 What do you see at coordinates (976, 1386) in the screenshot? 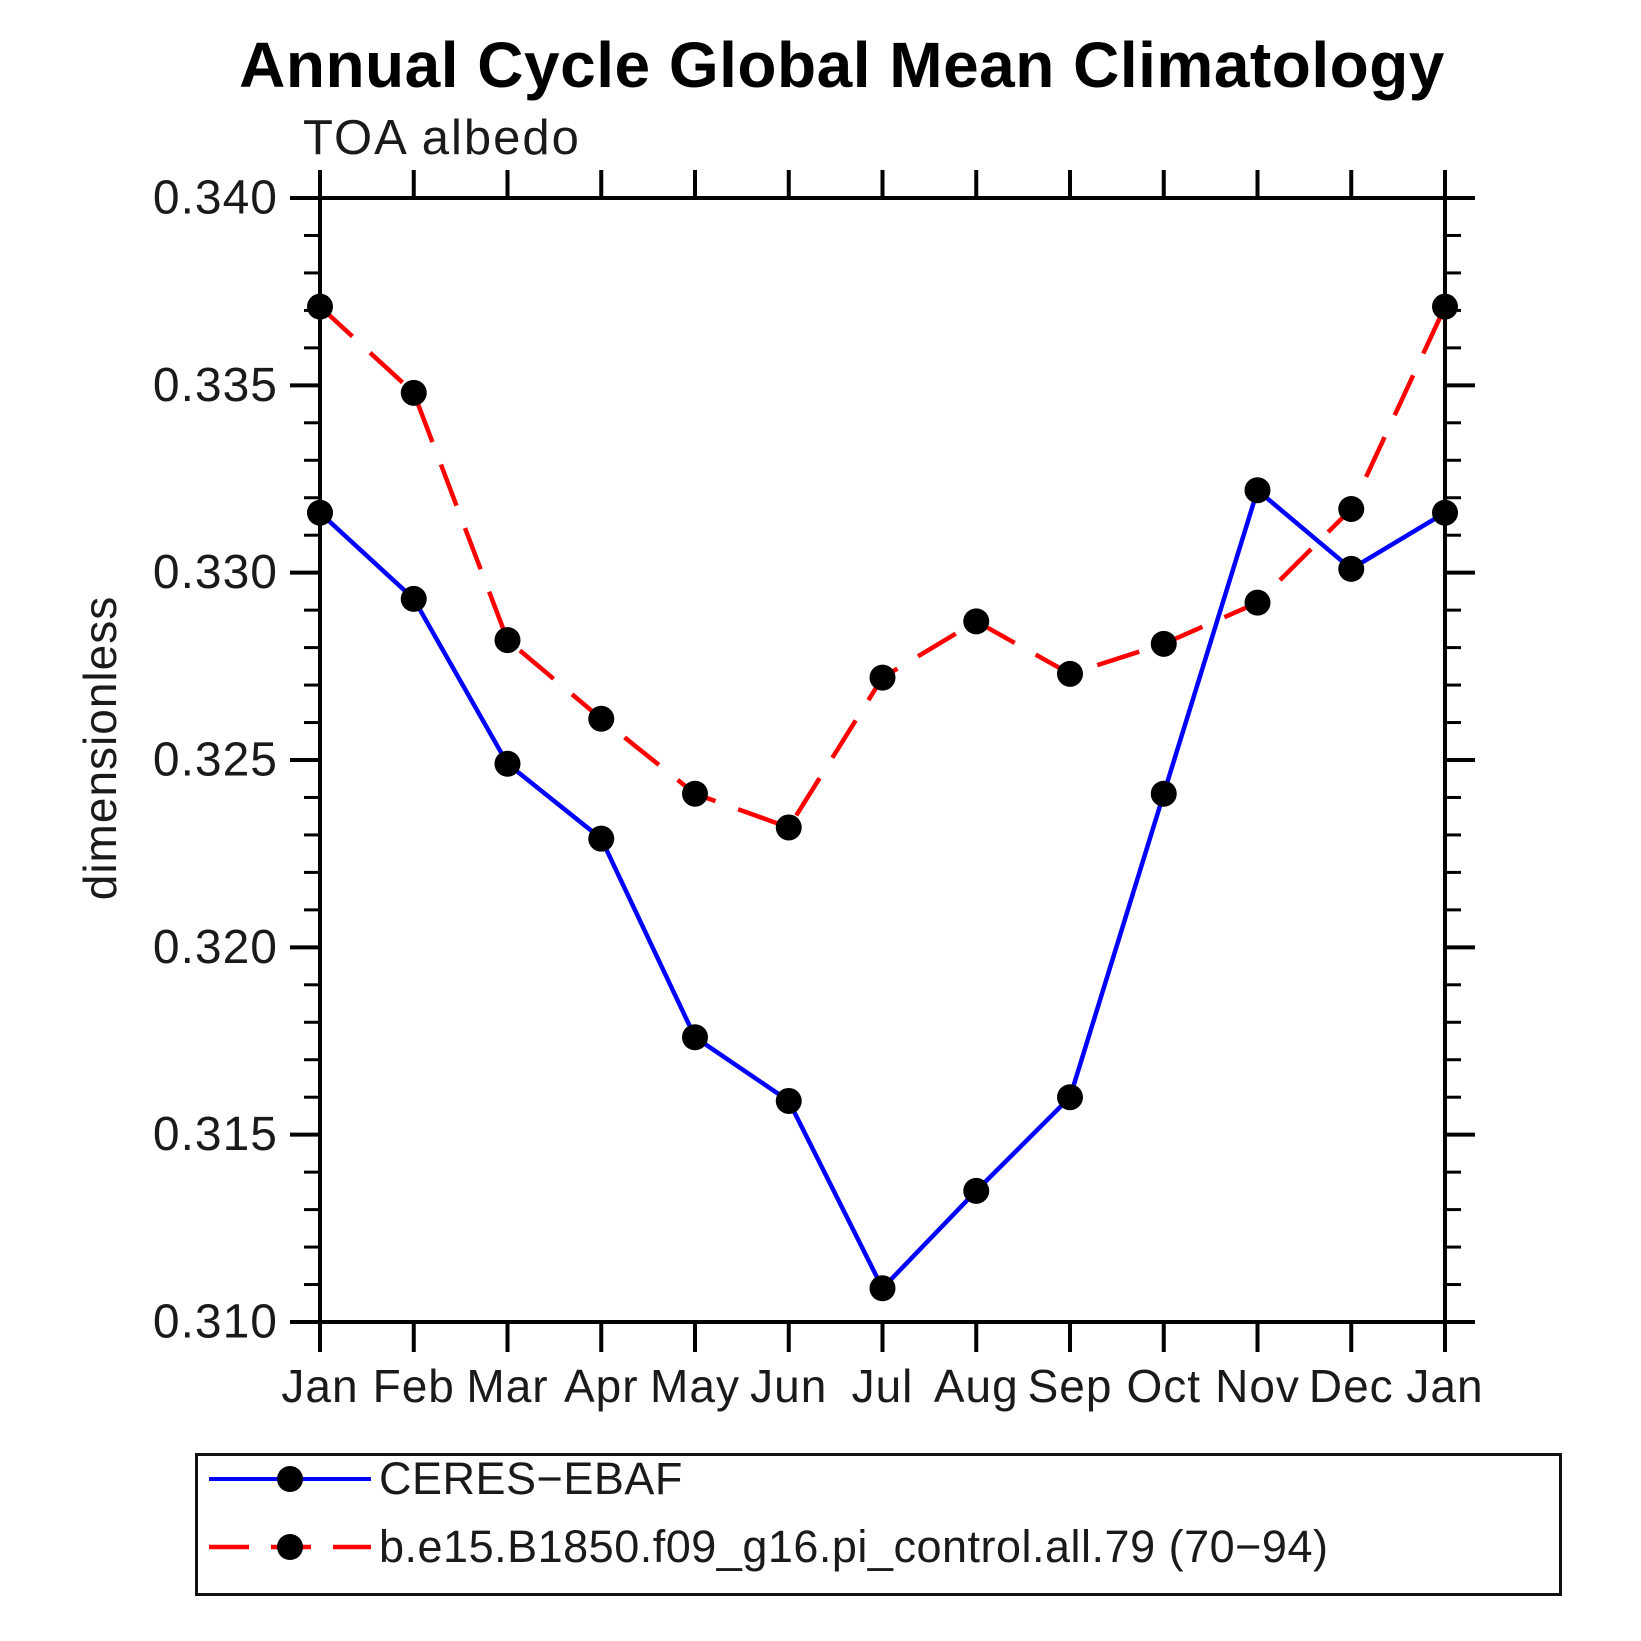
I see `x-tick-label: Aug` at bounding box center [976, 1386].